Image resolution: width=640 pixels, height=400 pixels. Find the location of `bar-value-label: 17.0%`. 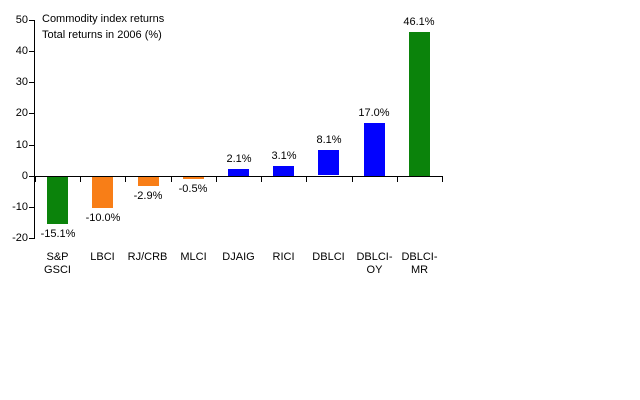

bar-value-label: 17.0% is located at coordinates (374, 113).